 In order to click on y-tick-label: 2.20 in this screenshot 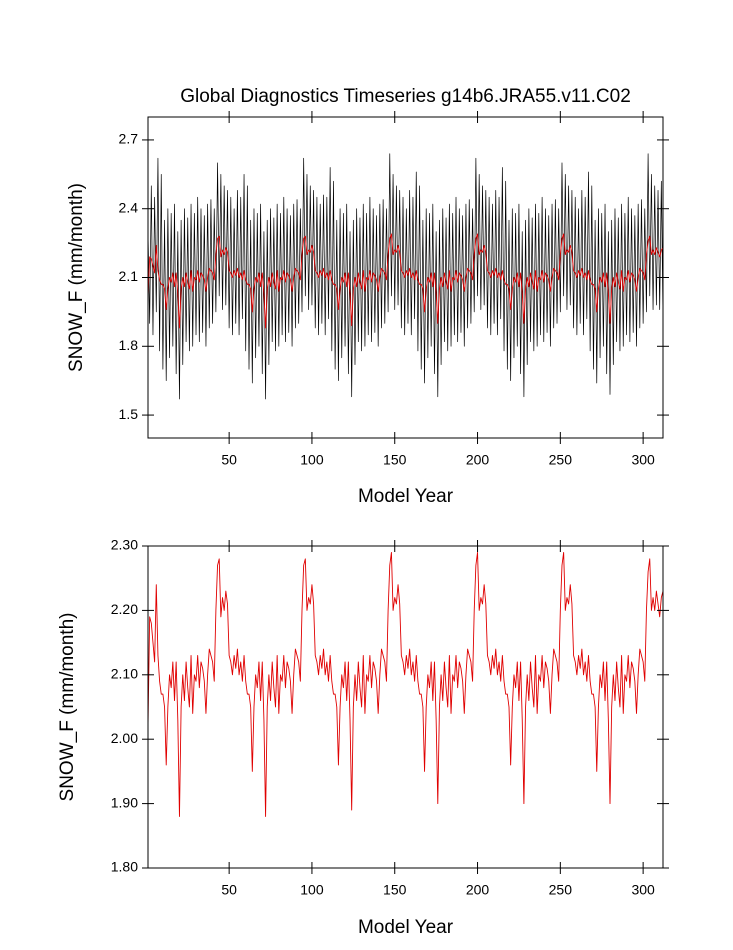, I will do `click(124, 609)`.